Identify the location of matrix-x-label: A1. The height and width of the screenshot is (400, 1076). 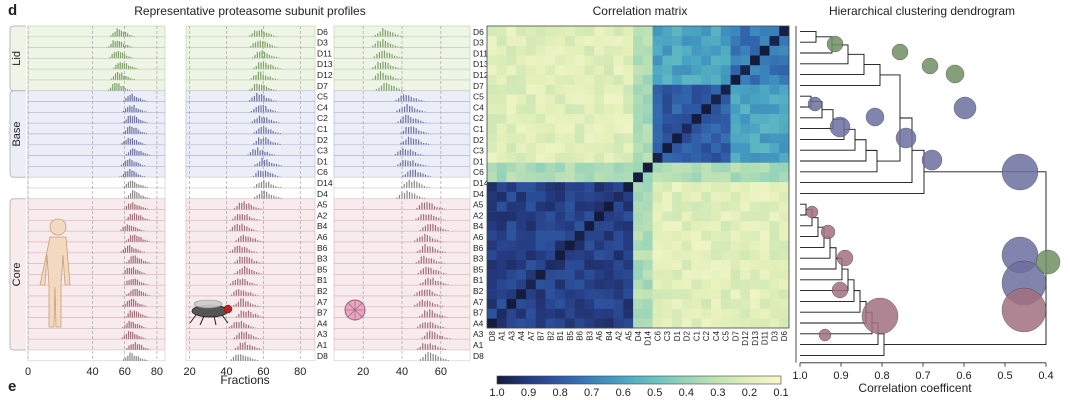
(502, 335).